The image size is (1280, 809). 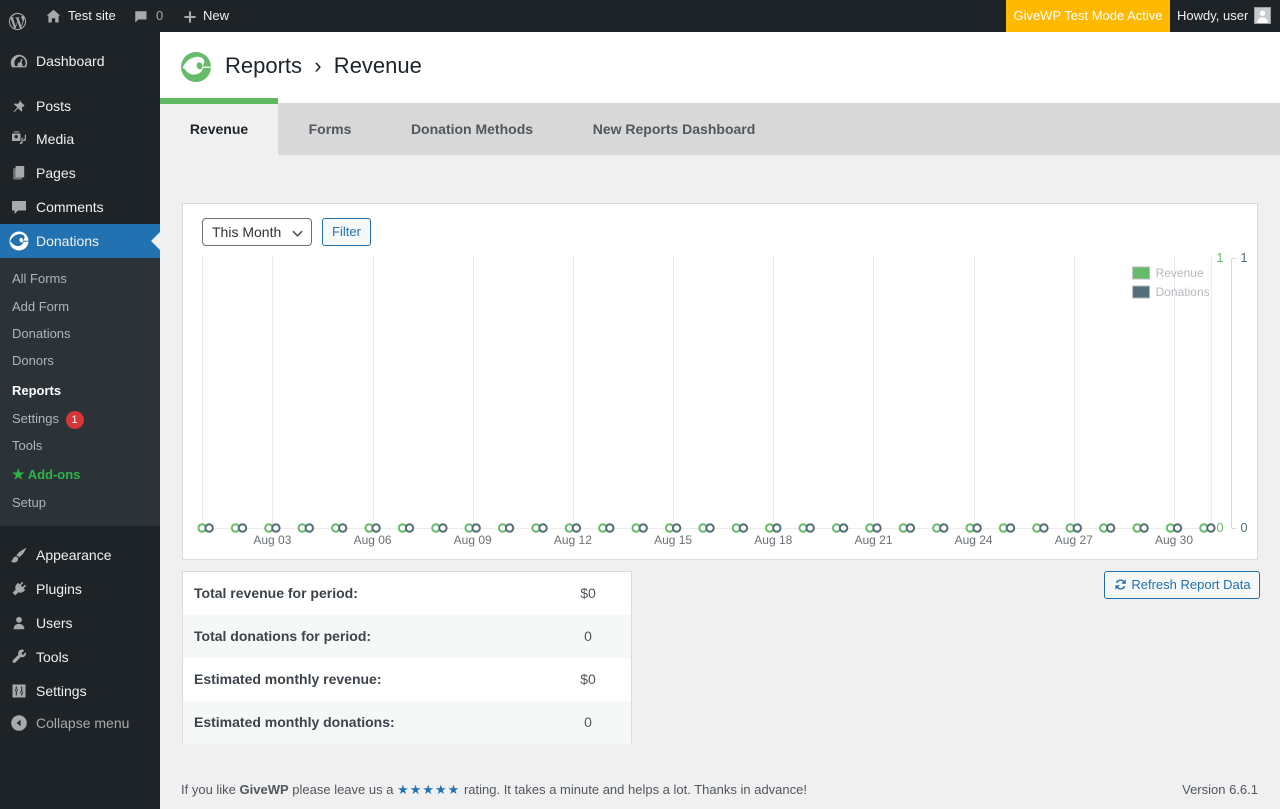 I want to click on svg-text: Aug 06, so click(x=373, y=540).